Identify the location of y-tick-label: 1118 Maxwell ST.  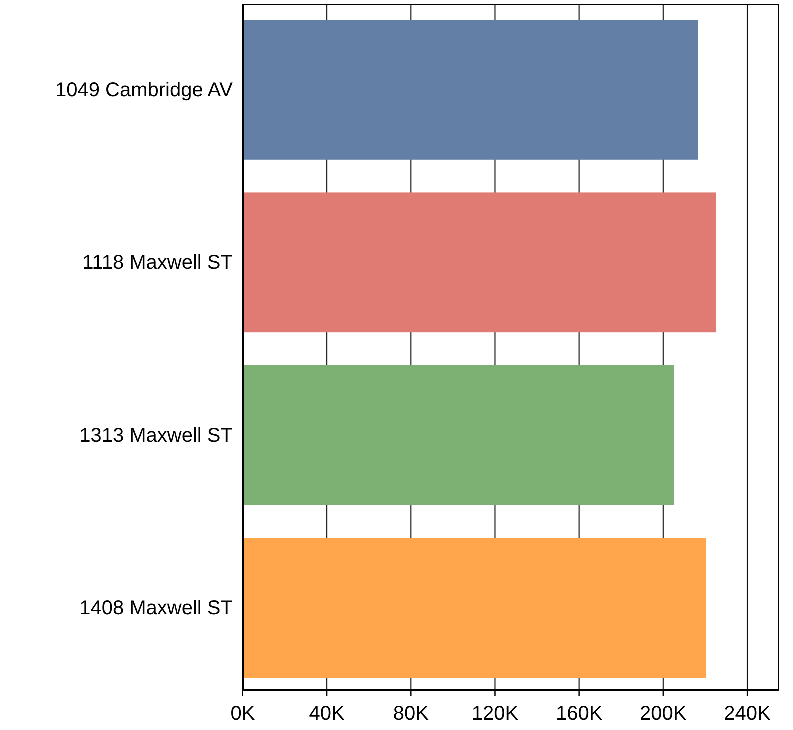
(157, 263).